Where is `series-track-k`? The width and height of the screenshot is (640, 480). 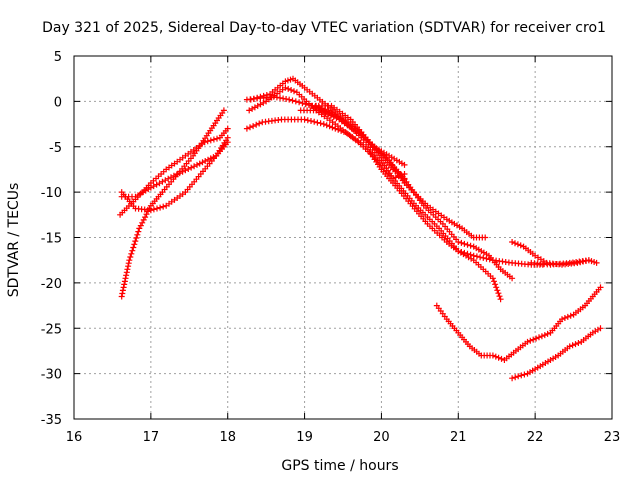
series-track-k is located at coordinates (352, 137).